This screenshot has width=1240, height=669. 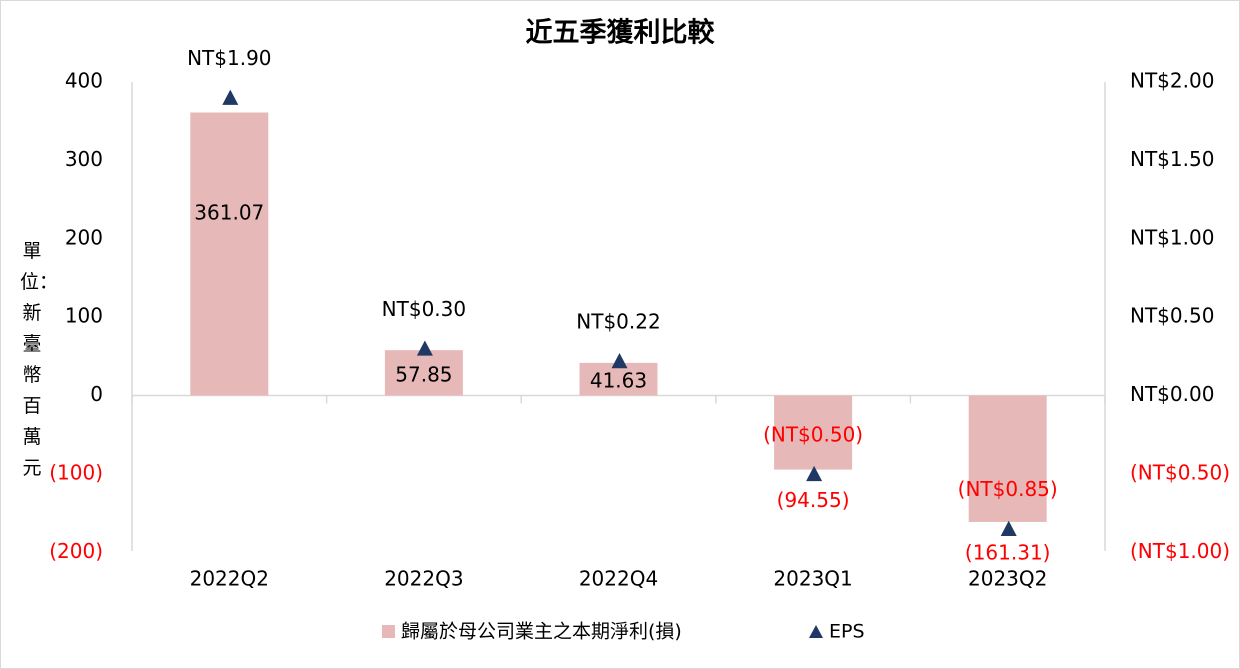 I want to click on left-axis-tick-label: 300, so click(x=84, y=159).